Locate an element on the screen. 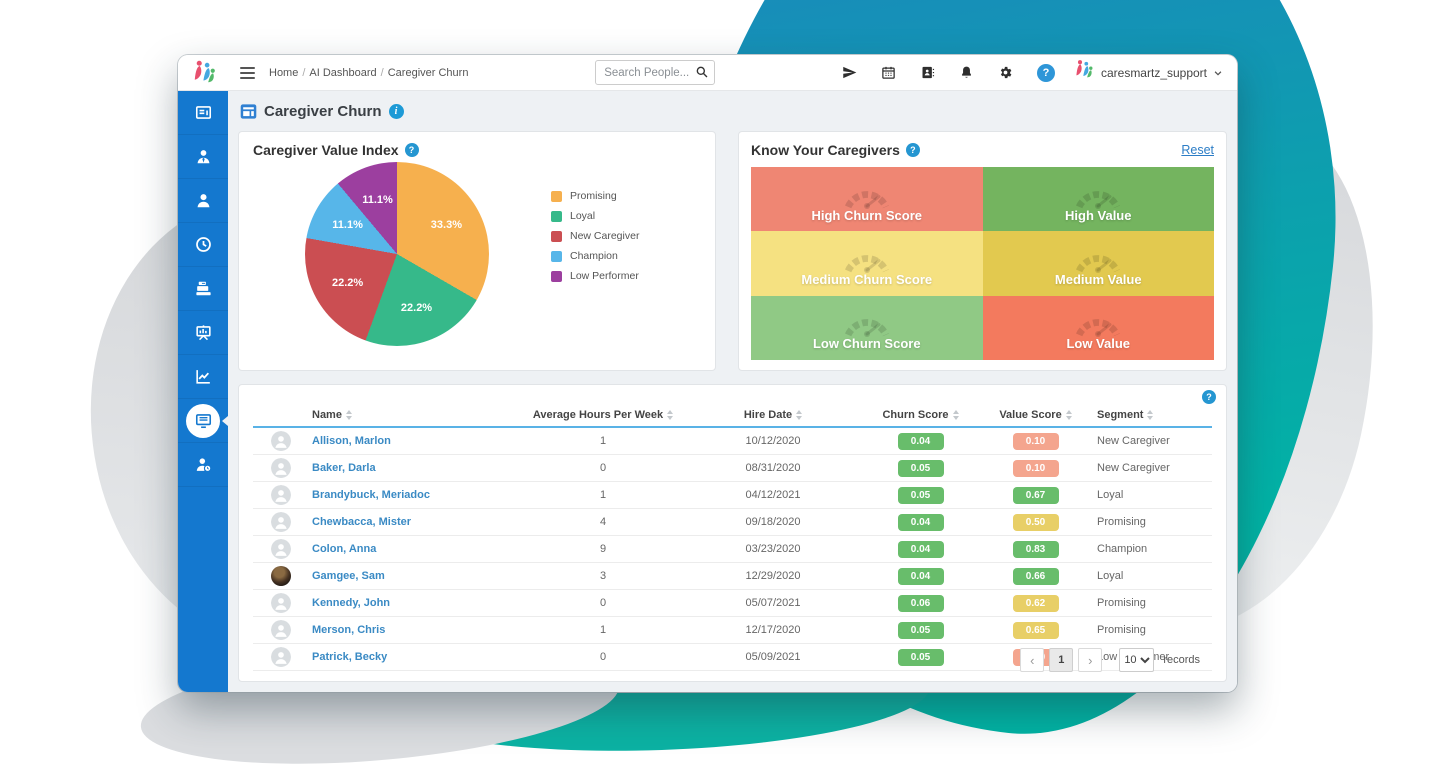  legend-item: Low Performer is located at coordinates (595, 276).